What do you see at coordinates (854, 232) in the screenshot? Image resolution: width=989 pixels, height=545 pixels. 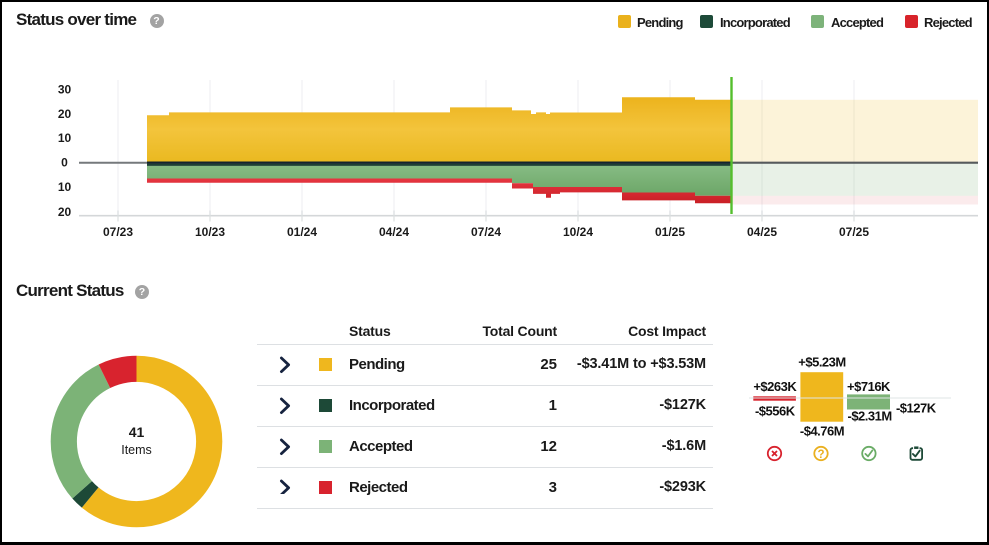 I see `svg-text: 07/25` at bounding box center [854, 232].